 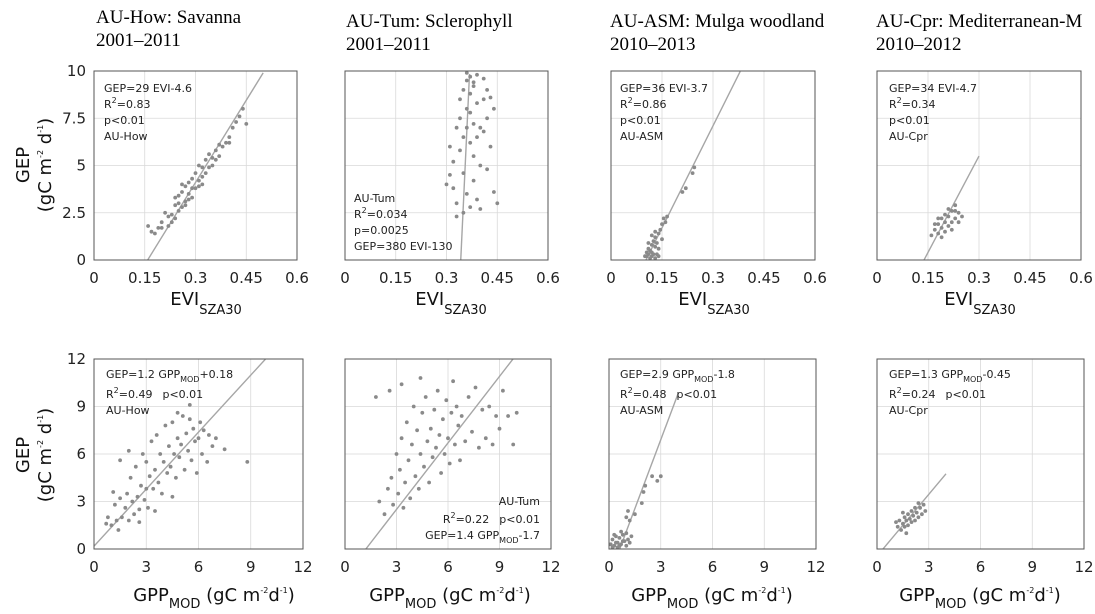 I want to click on y-tick-label: 6, so click(x=81, y=454).